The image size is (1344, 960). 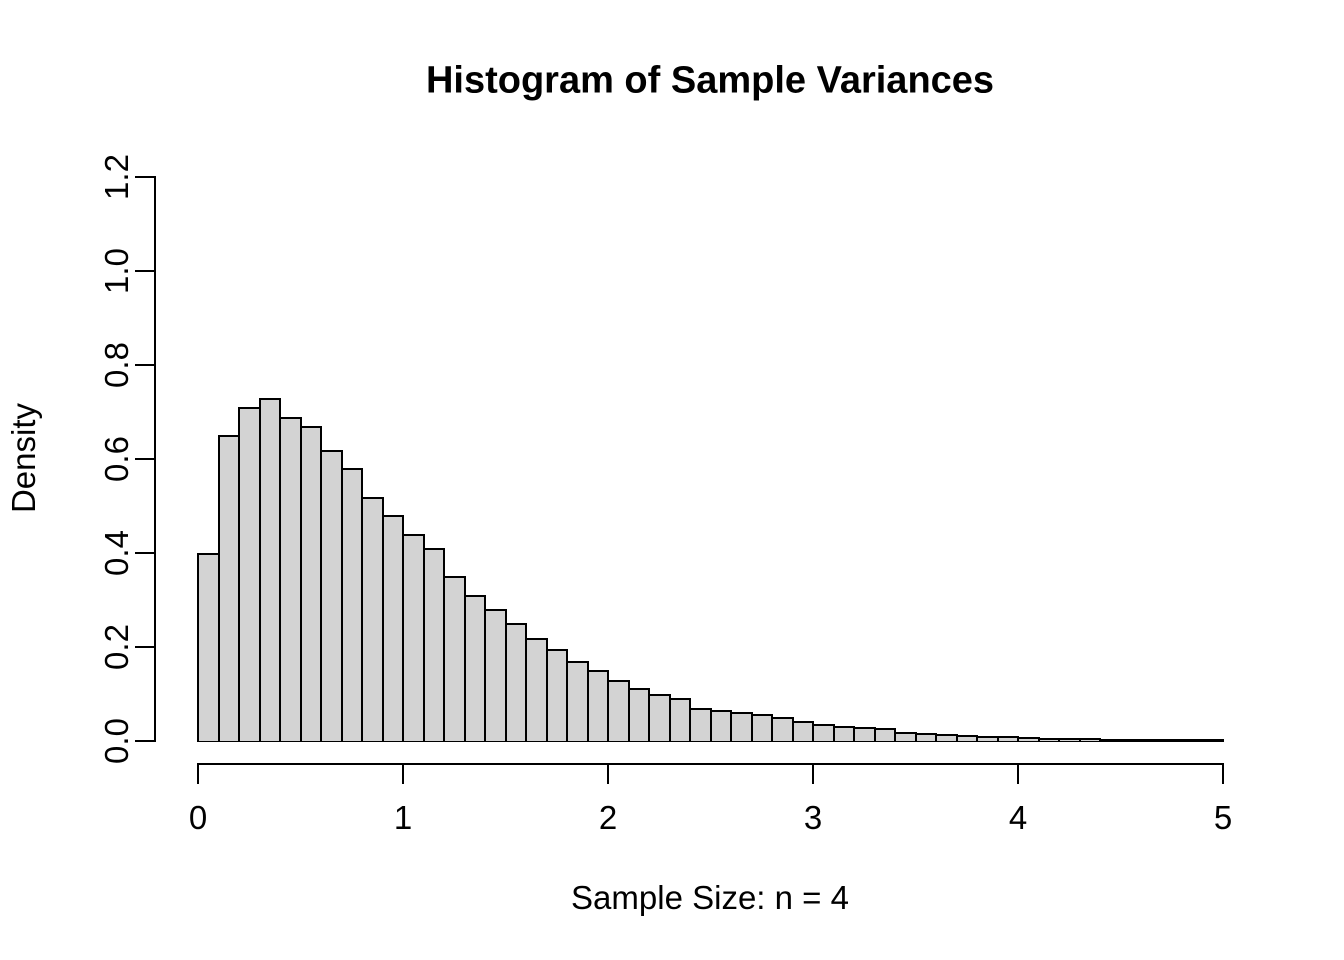 I want to click on x-axis-line, so click(x=710, y=764).